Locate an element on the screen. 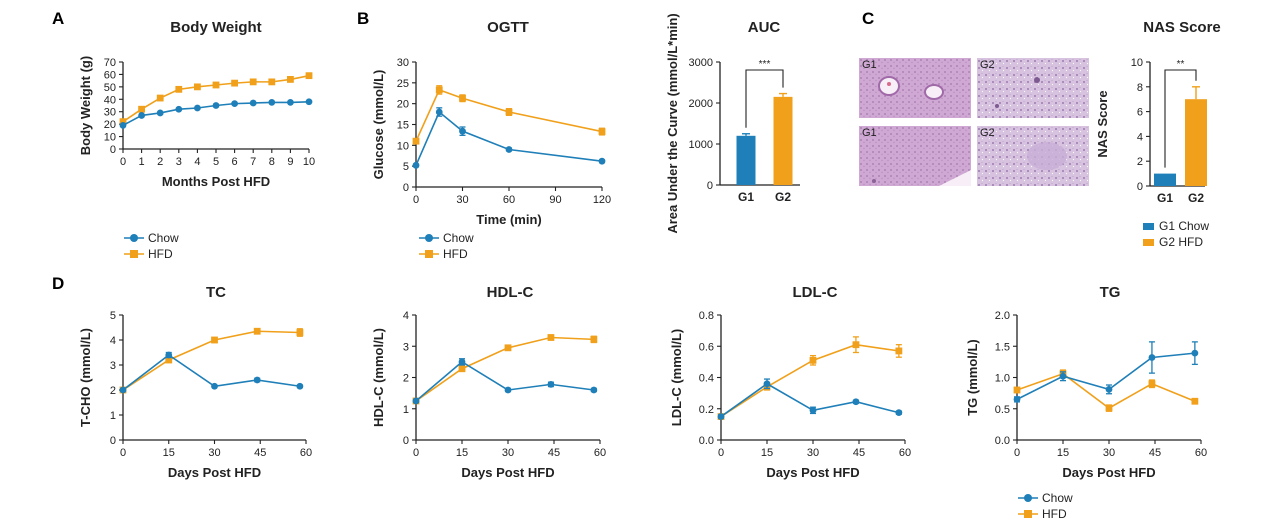 The width and height of the screenshot is (1268, 531). y-tick-label: 2.0 is located at coordinates (1002, 316).